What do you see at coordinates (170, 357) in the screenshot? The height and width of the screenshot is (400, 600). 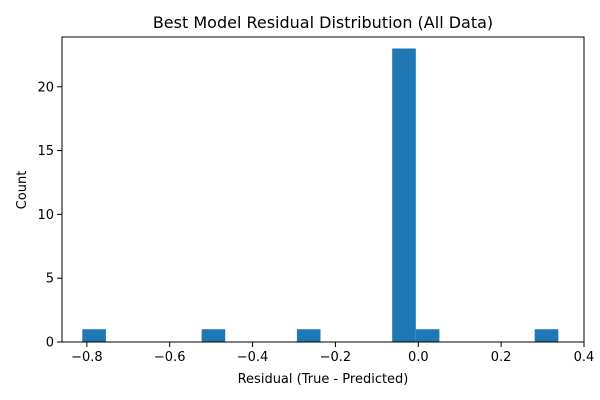 I see `x-tick-label-1: −0.6` at bounding box center [170, 357].